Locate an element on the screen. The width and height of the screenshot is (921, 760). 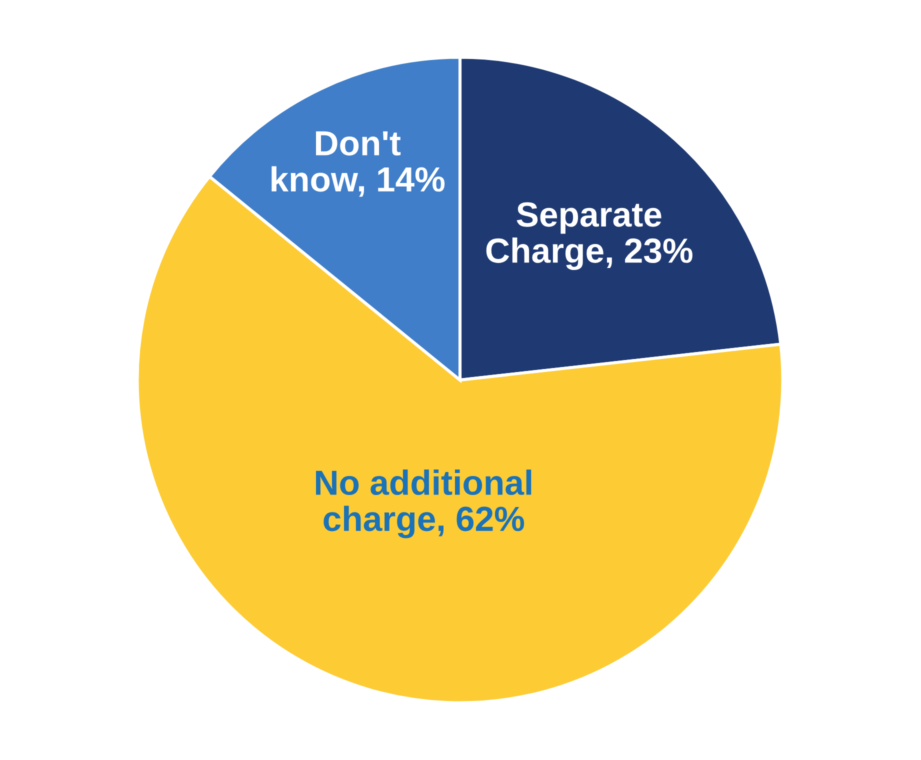
slice-label: Separate Charge, 23% is located at coordinates (589, 236).